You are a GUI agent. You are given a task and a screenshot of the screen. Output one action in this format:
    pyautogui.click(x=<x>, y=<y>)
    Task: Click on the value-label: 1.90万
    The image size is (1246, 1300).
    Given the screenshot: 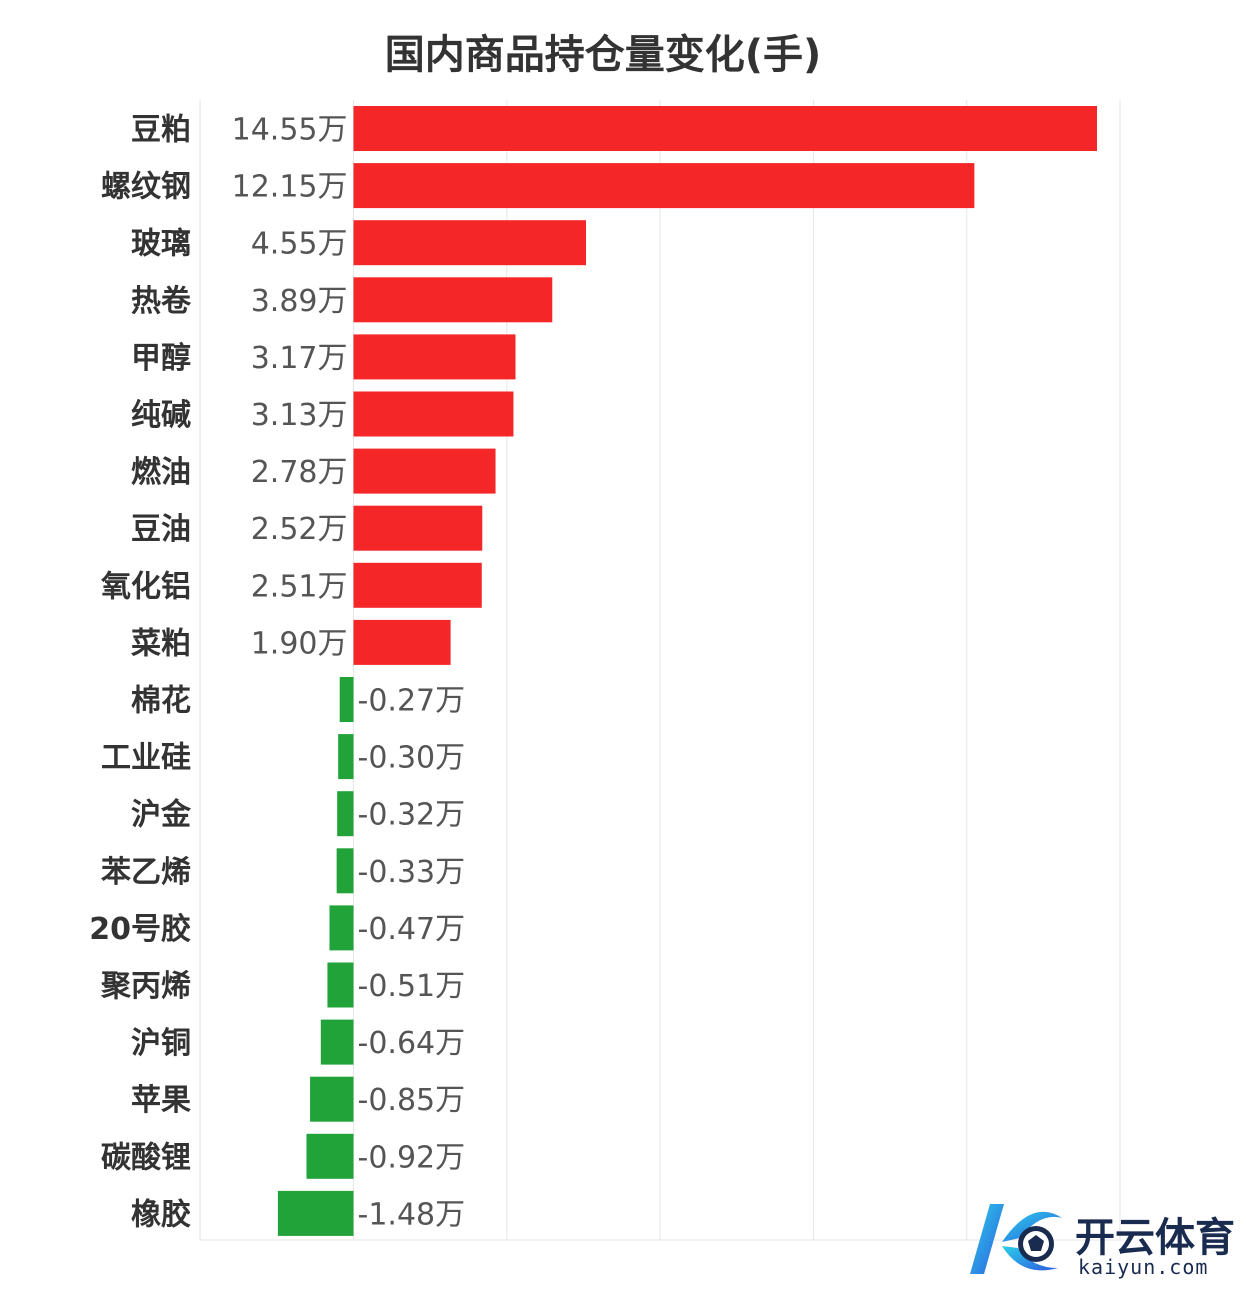 What is the action you would take?
    pyautogui.click(x=299, y=643)
    